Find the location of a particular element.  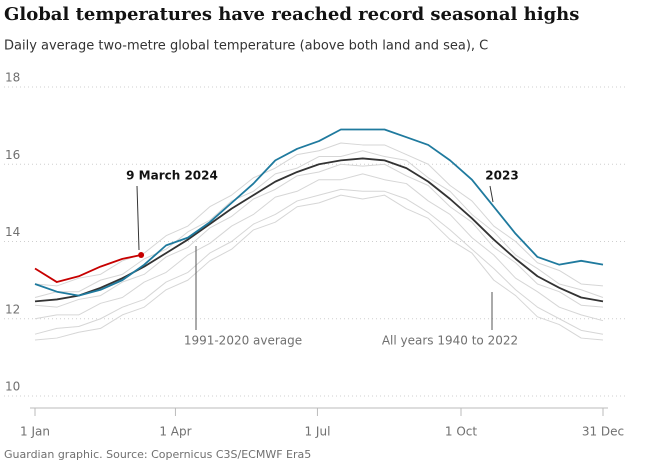

x-tick-label: 1 Oct is located at coordinates (461, 432).